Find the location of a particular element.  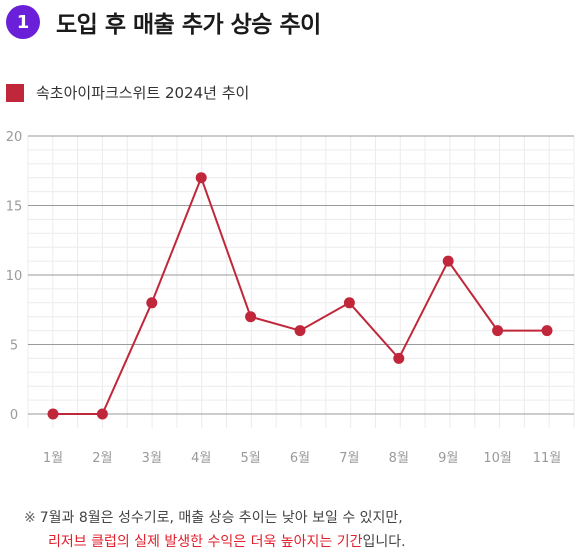

x-tick-label: 11월 is located at coordinates (547, 458).